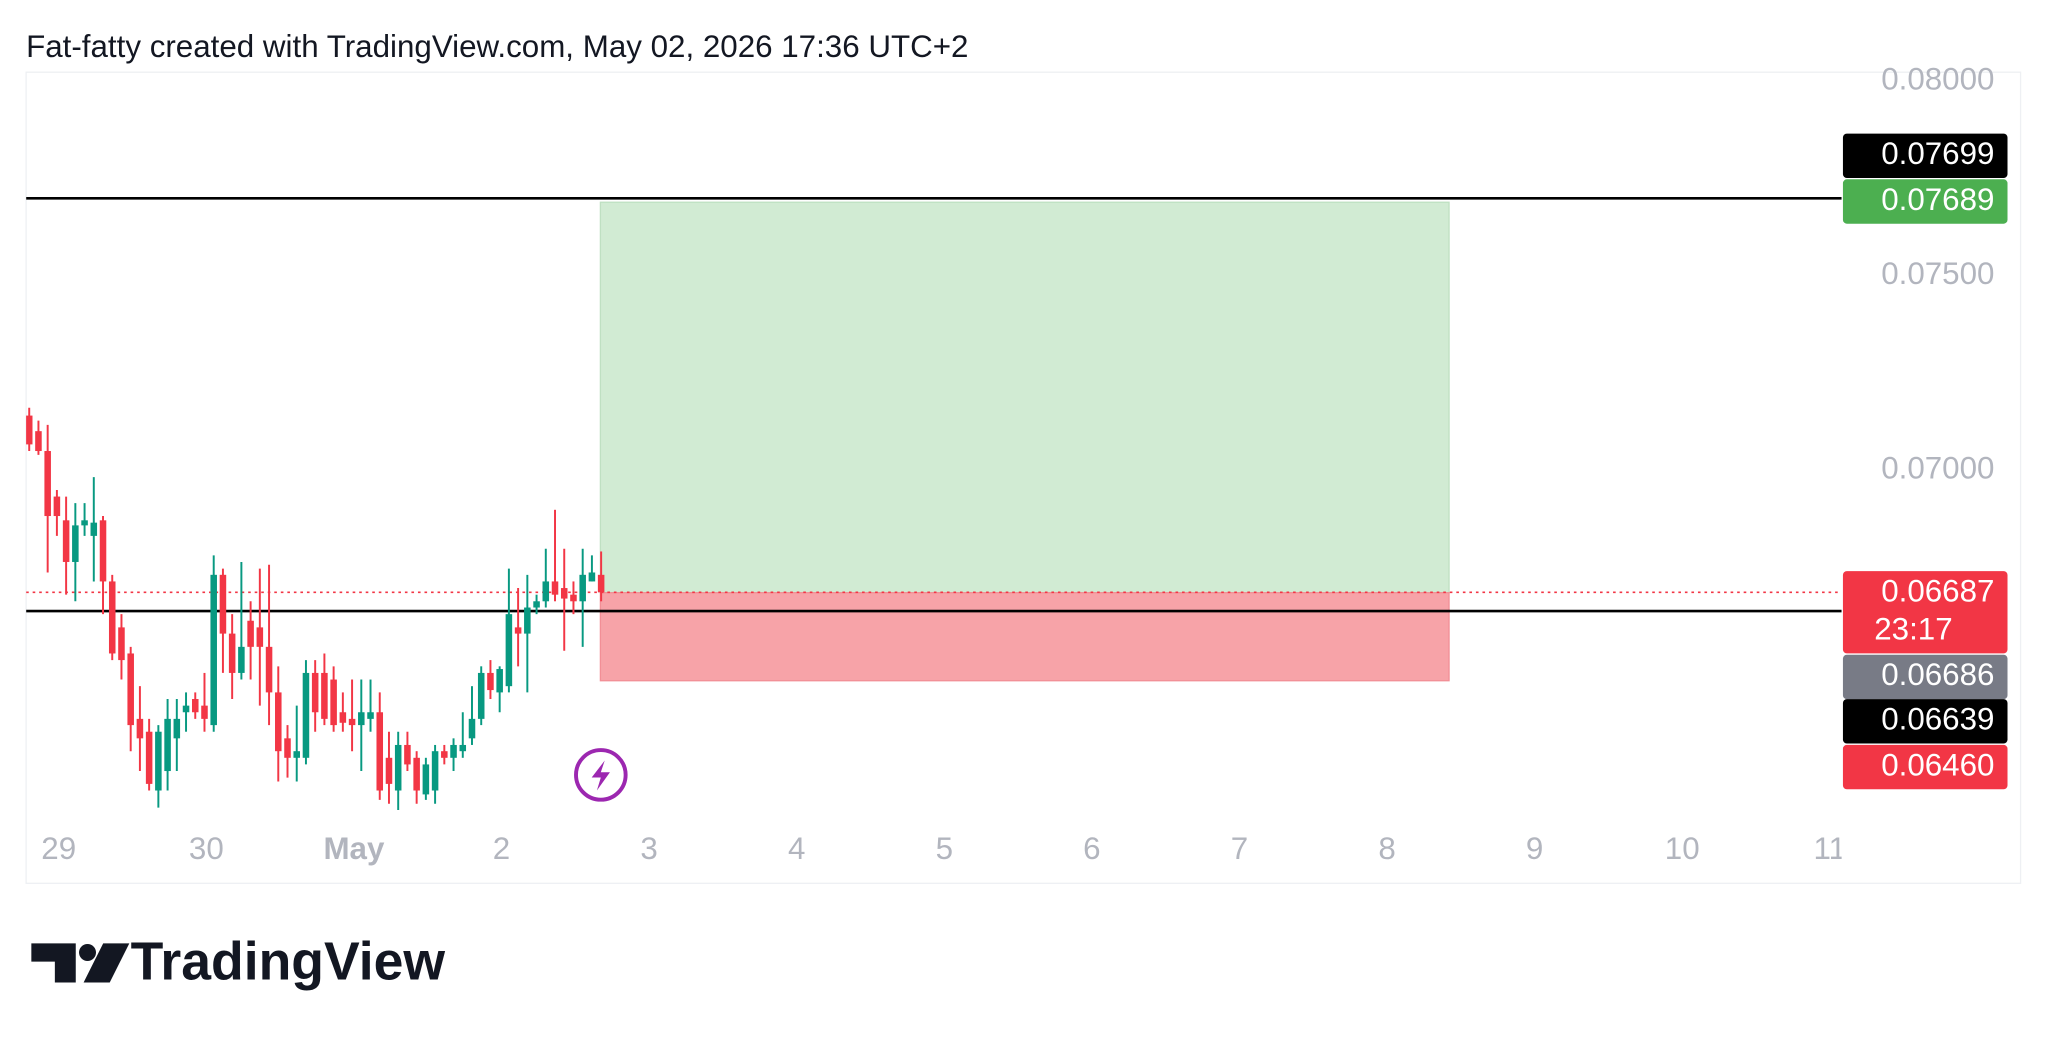  What do you see at coordinates (1937, 78) in the screenshot?
I see `y-tick-label: 0.08000` at bounding box center [1937, 78].